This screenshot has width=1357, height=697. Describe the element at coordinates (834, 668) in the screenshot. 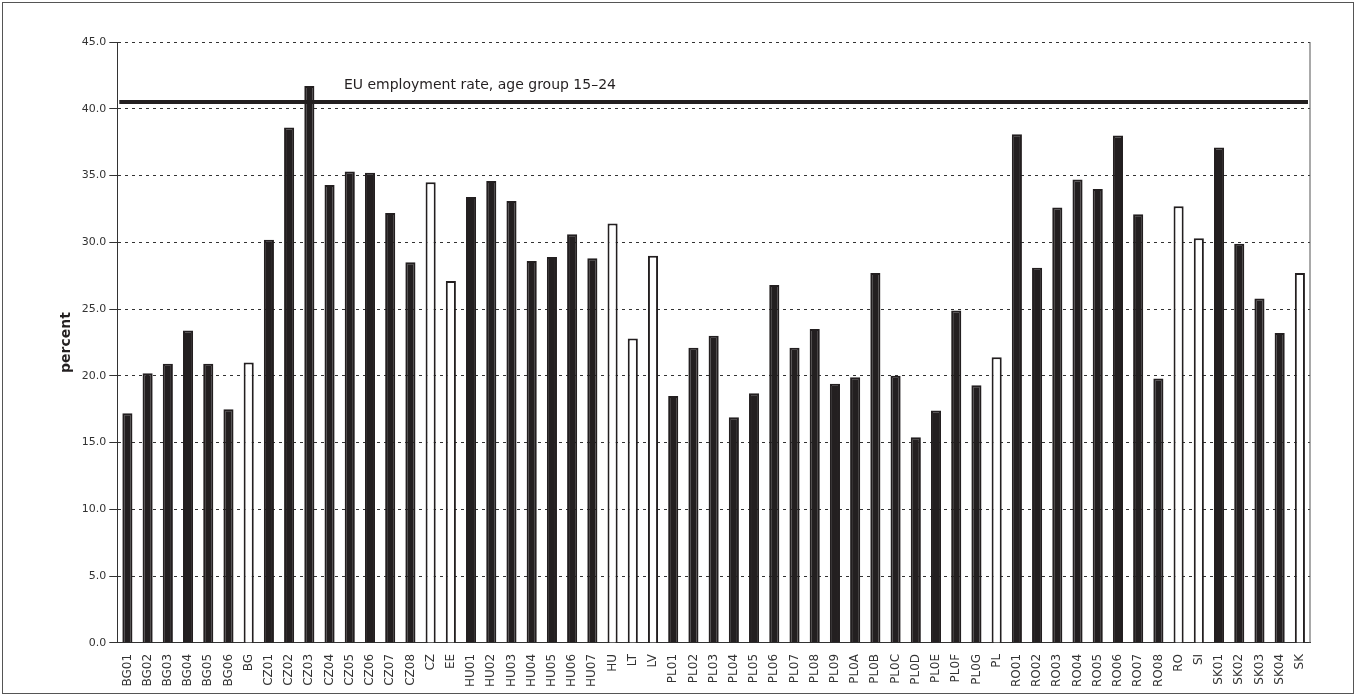

I see `x-tick-label: PL09` at that location.